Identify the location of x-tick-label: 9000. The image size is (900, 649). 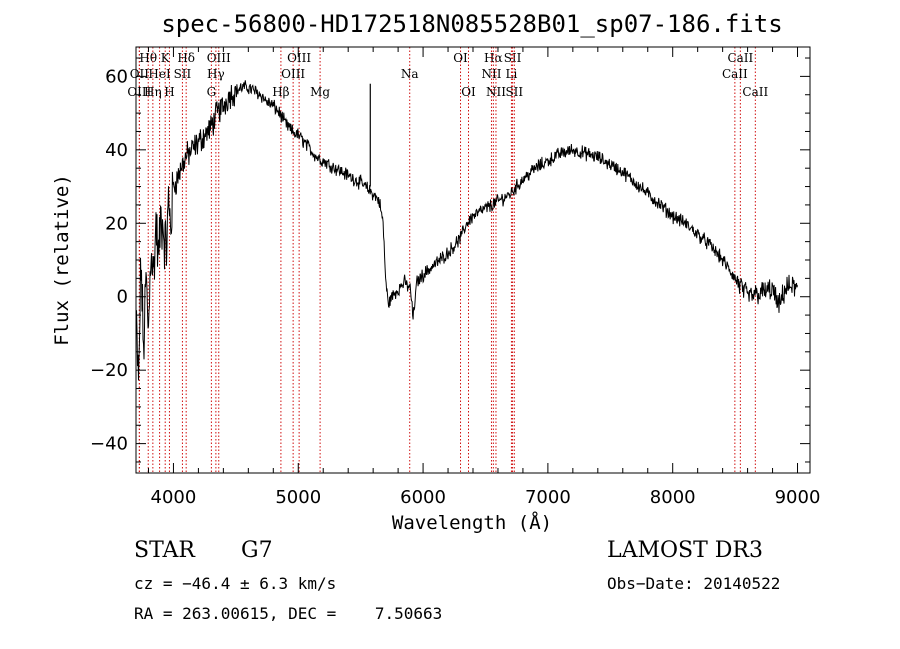
(798, 497).